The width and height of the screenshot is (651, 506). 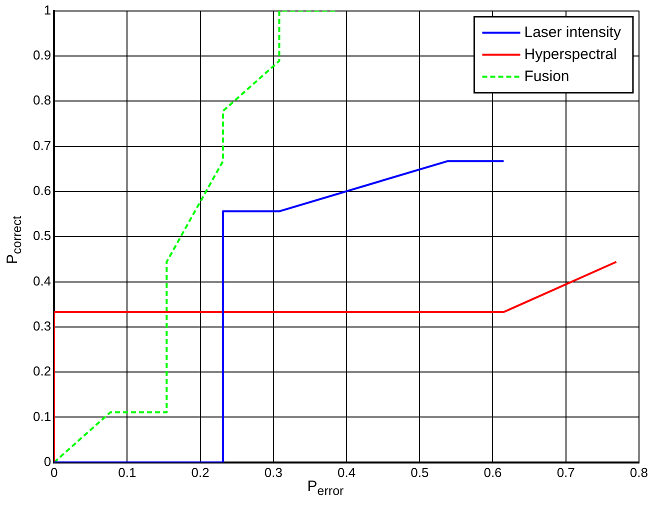 What do you see at coordinates (570, 54) in the screenshot?
I see `legend-label: Hyperspectral` at bounding box center [570, 54].